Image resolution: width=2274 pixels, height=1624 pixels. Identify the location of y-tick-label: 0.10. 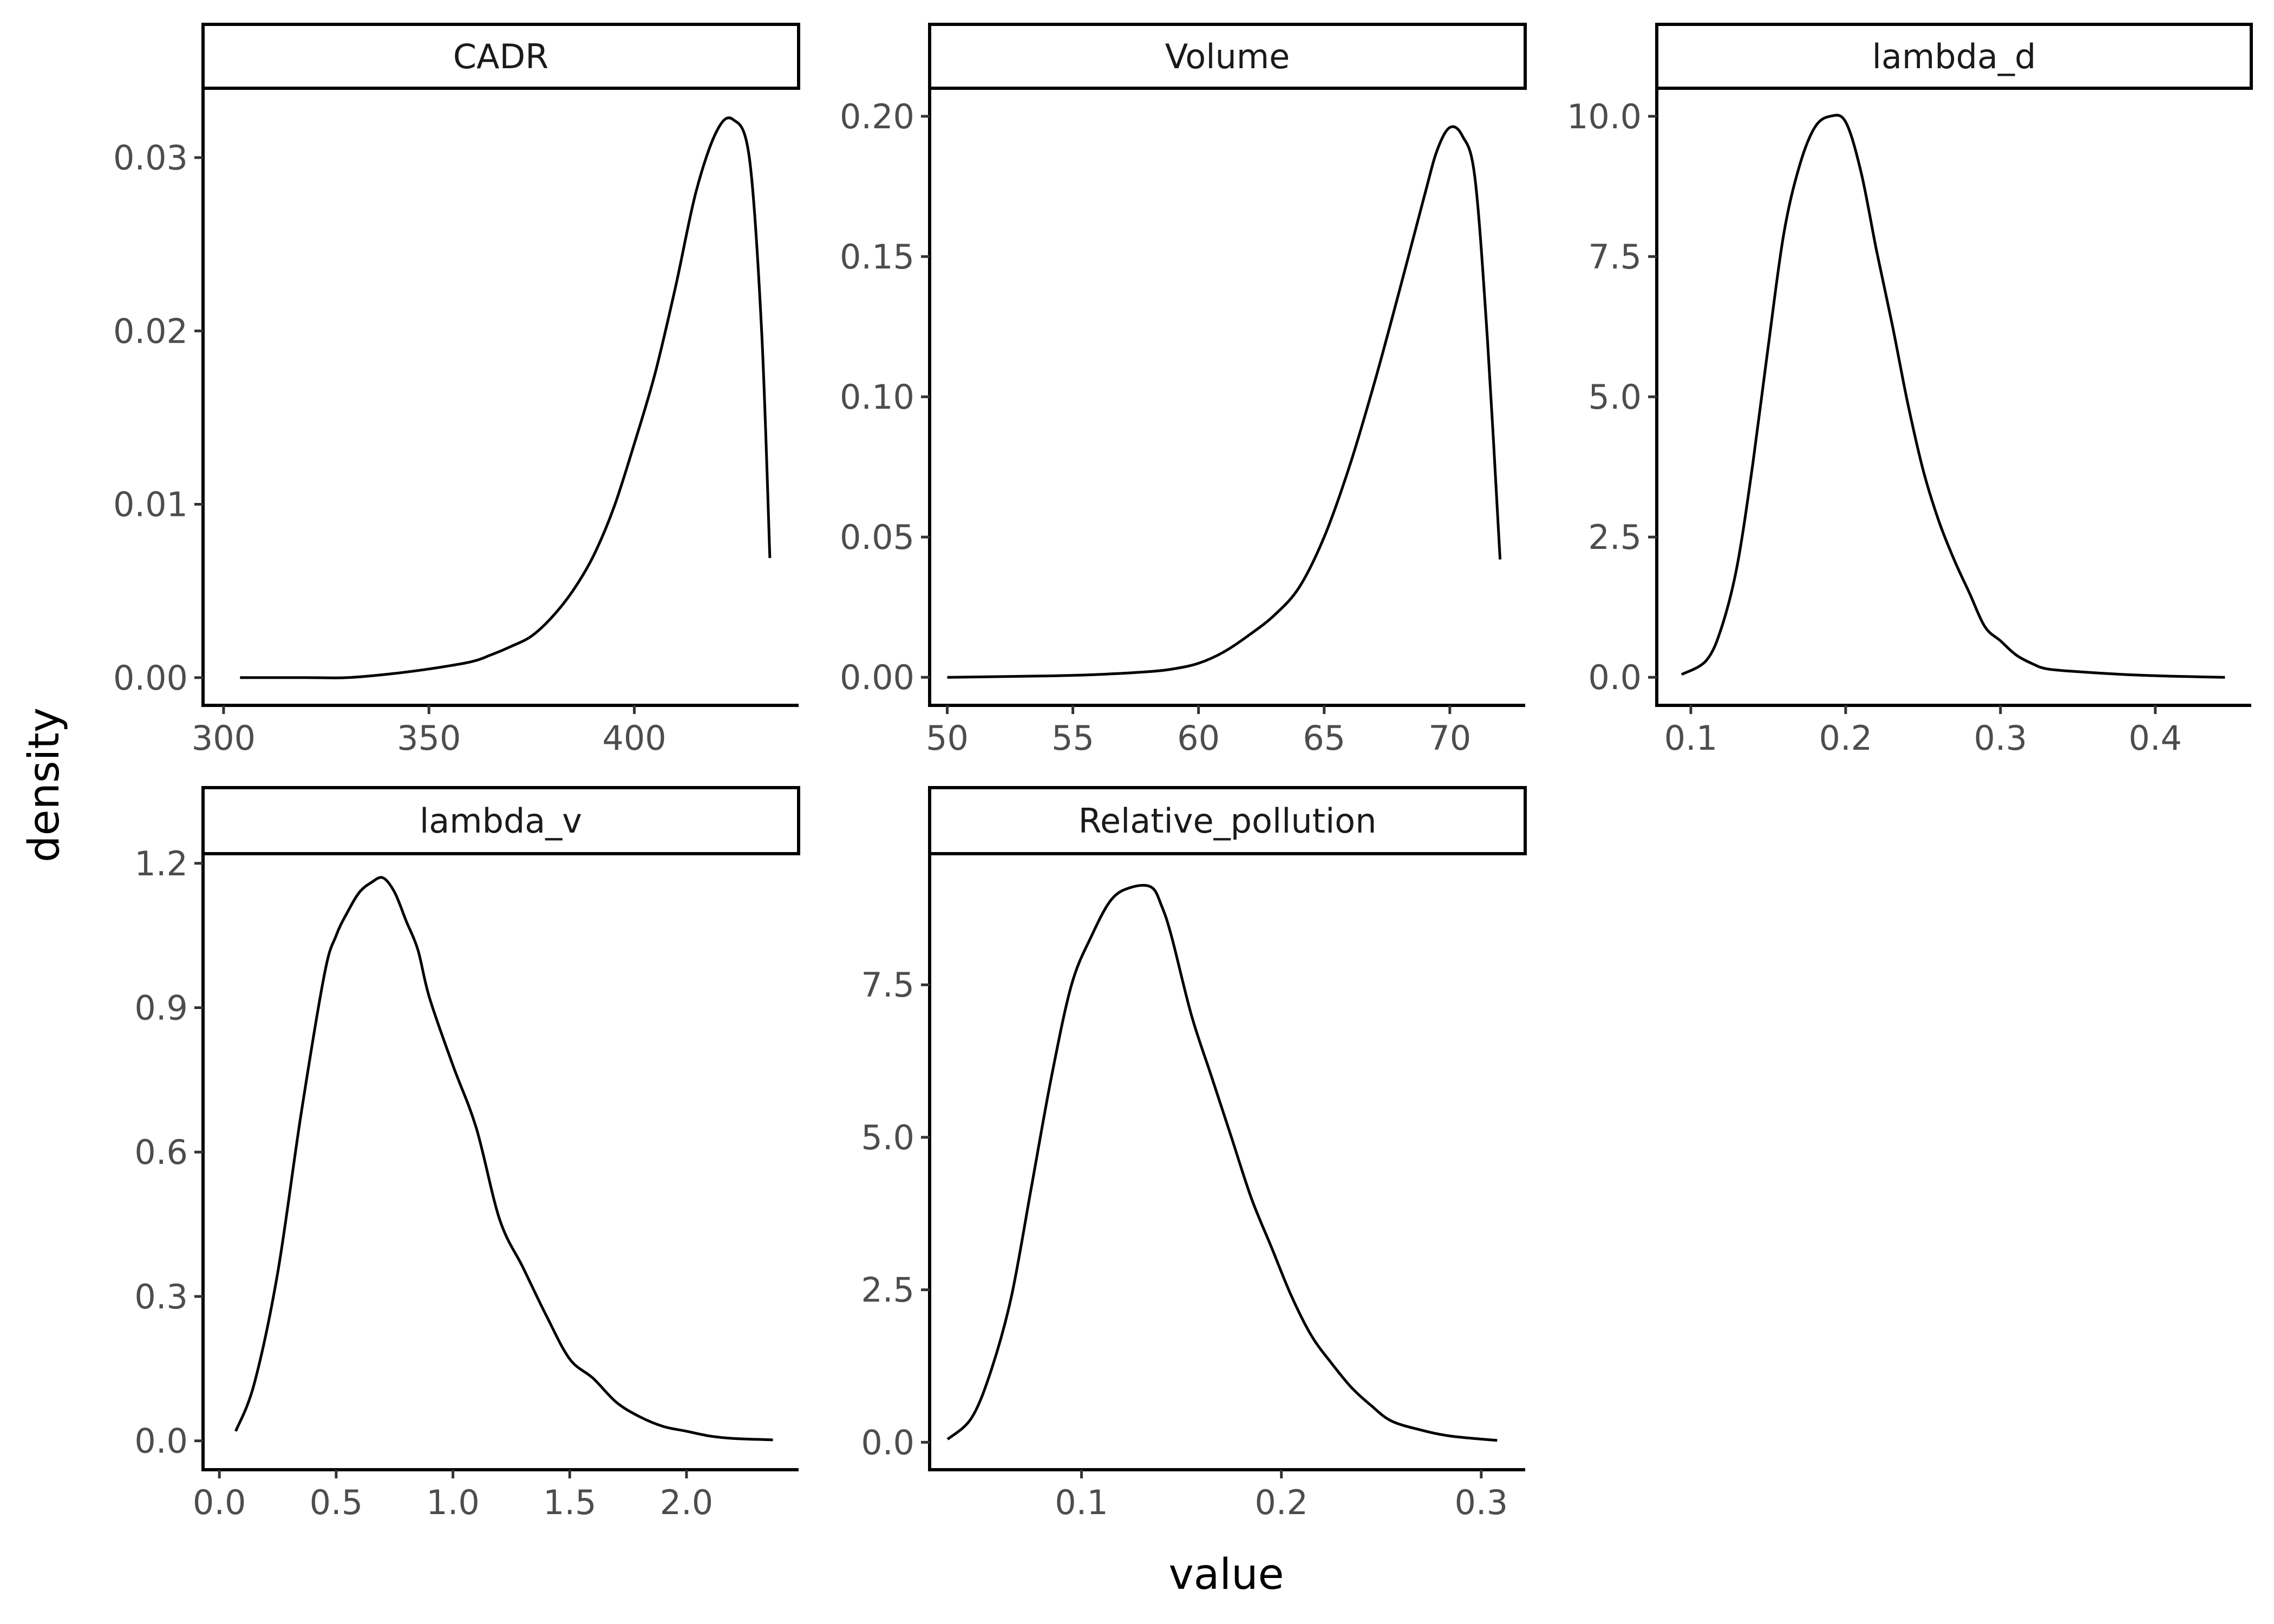
(877, 397).